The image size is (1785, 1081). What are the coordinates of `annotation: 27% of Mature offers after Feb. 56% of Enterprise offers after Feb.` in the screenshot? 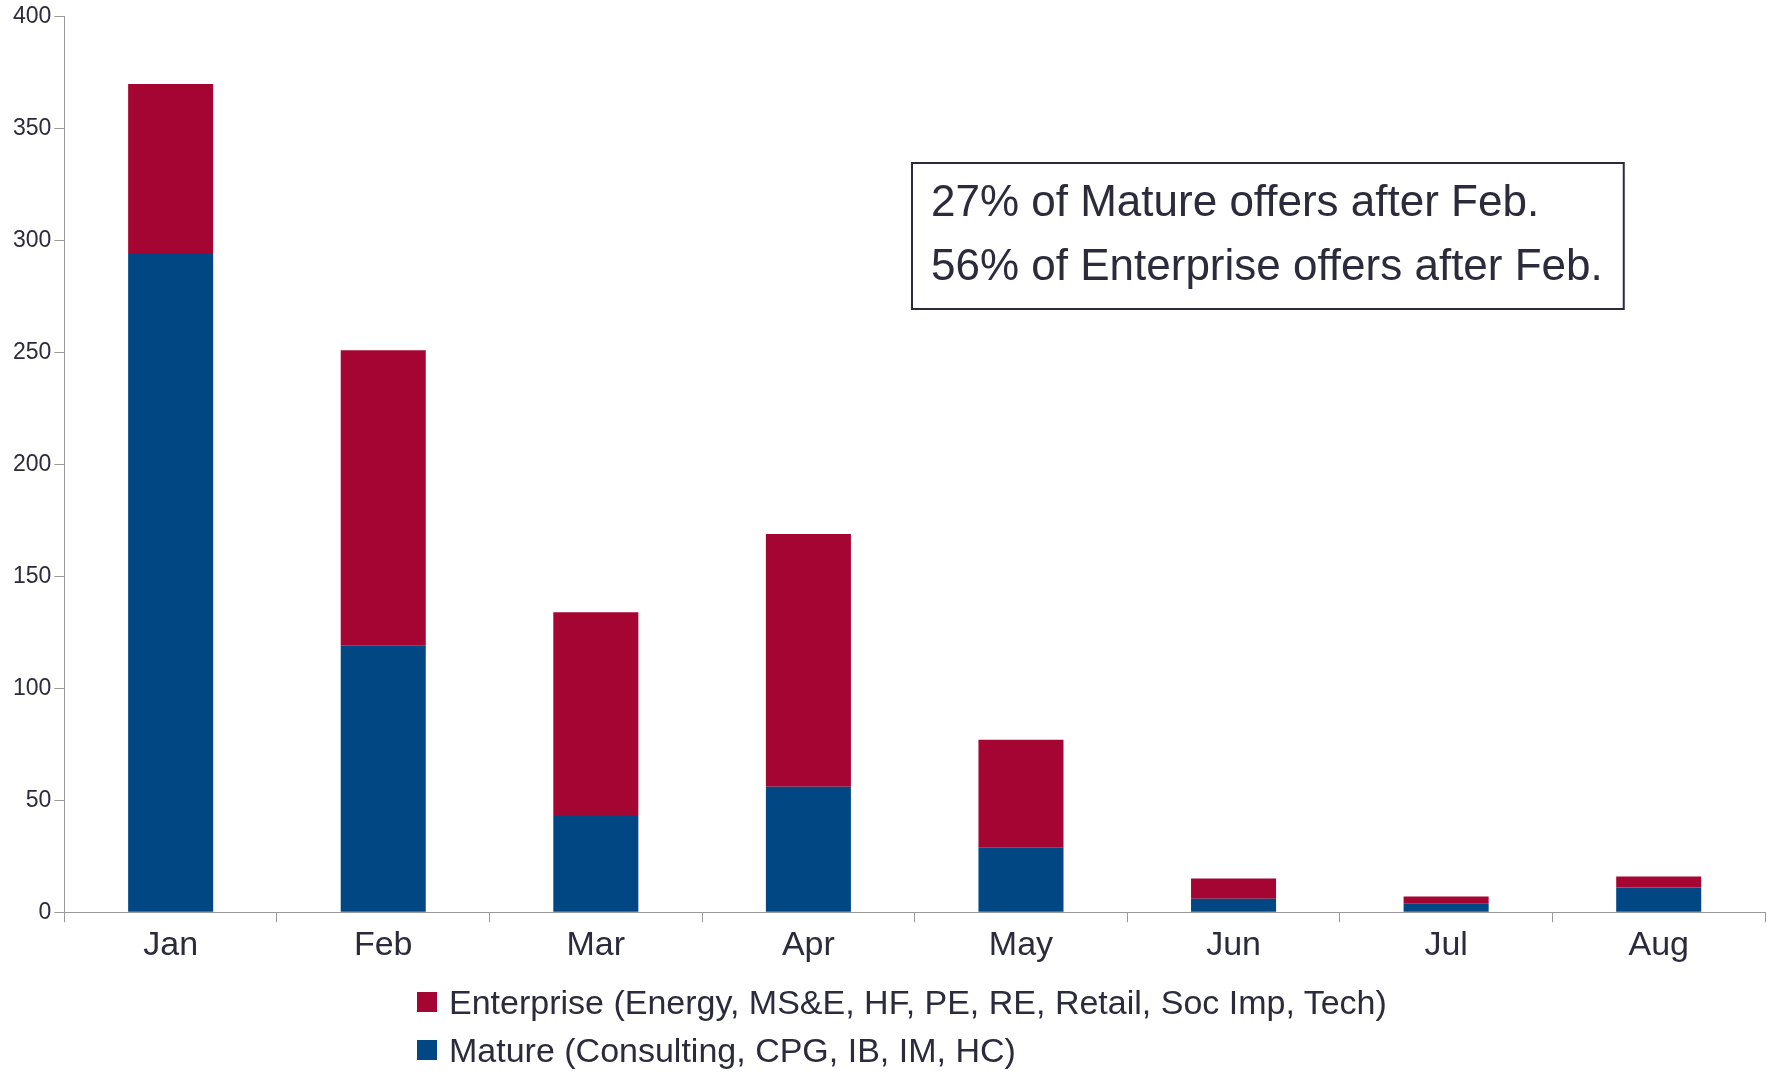 It's located at (1267, 233).